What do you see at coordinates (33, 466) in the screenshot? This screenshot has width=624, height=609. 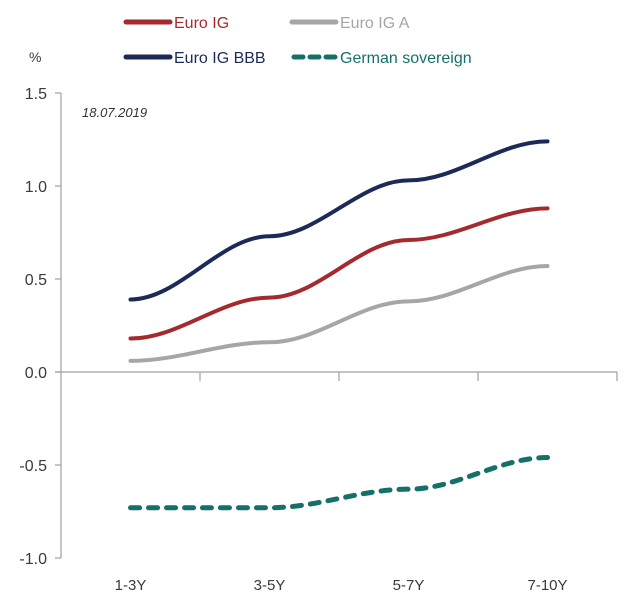 I see `y-tick-label: -0.5` at bounding box center [33, 466].